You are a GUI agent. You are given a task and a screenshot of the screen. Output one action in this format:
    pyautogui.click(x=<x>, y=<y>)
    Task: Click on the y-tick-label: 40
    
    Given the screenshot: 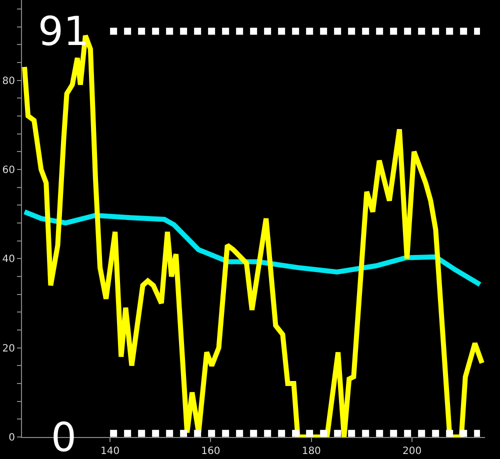 What is the action you would take?
    pyautogui.click(x=8, y=260)
    